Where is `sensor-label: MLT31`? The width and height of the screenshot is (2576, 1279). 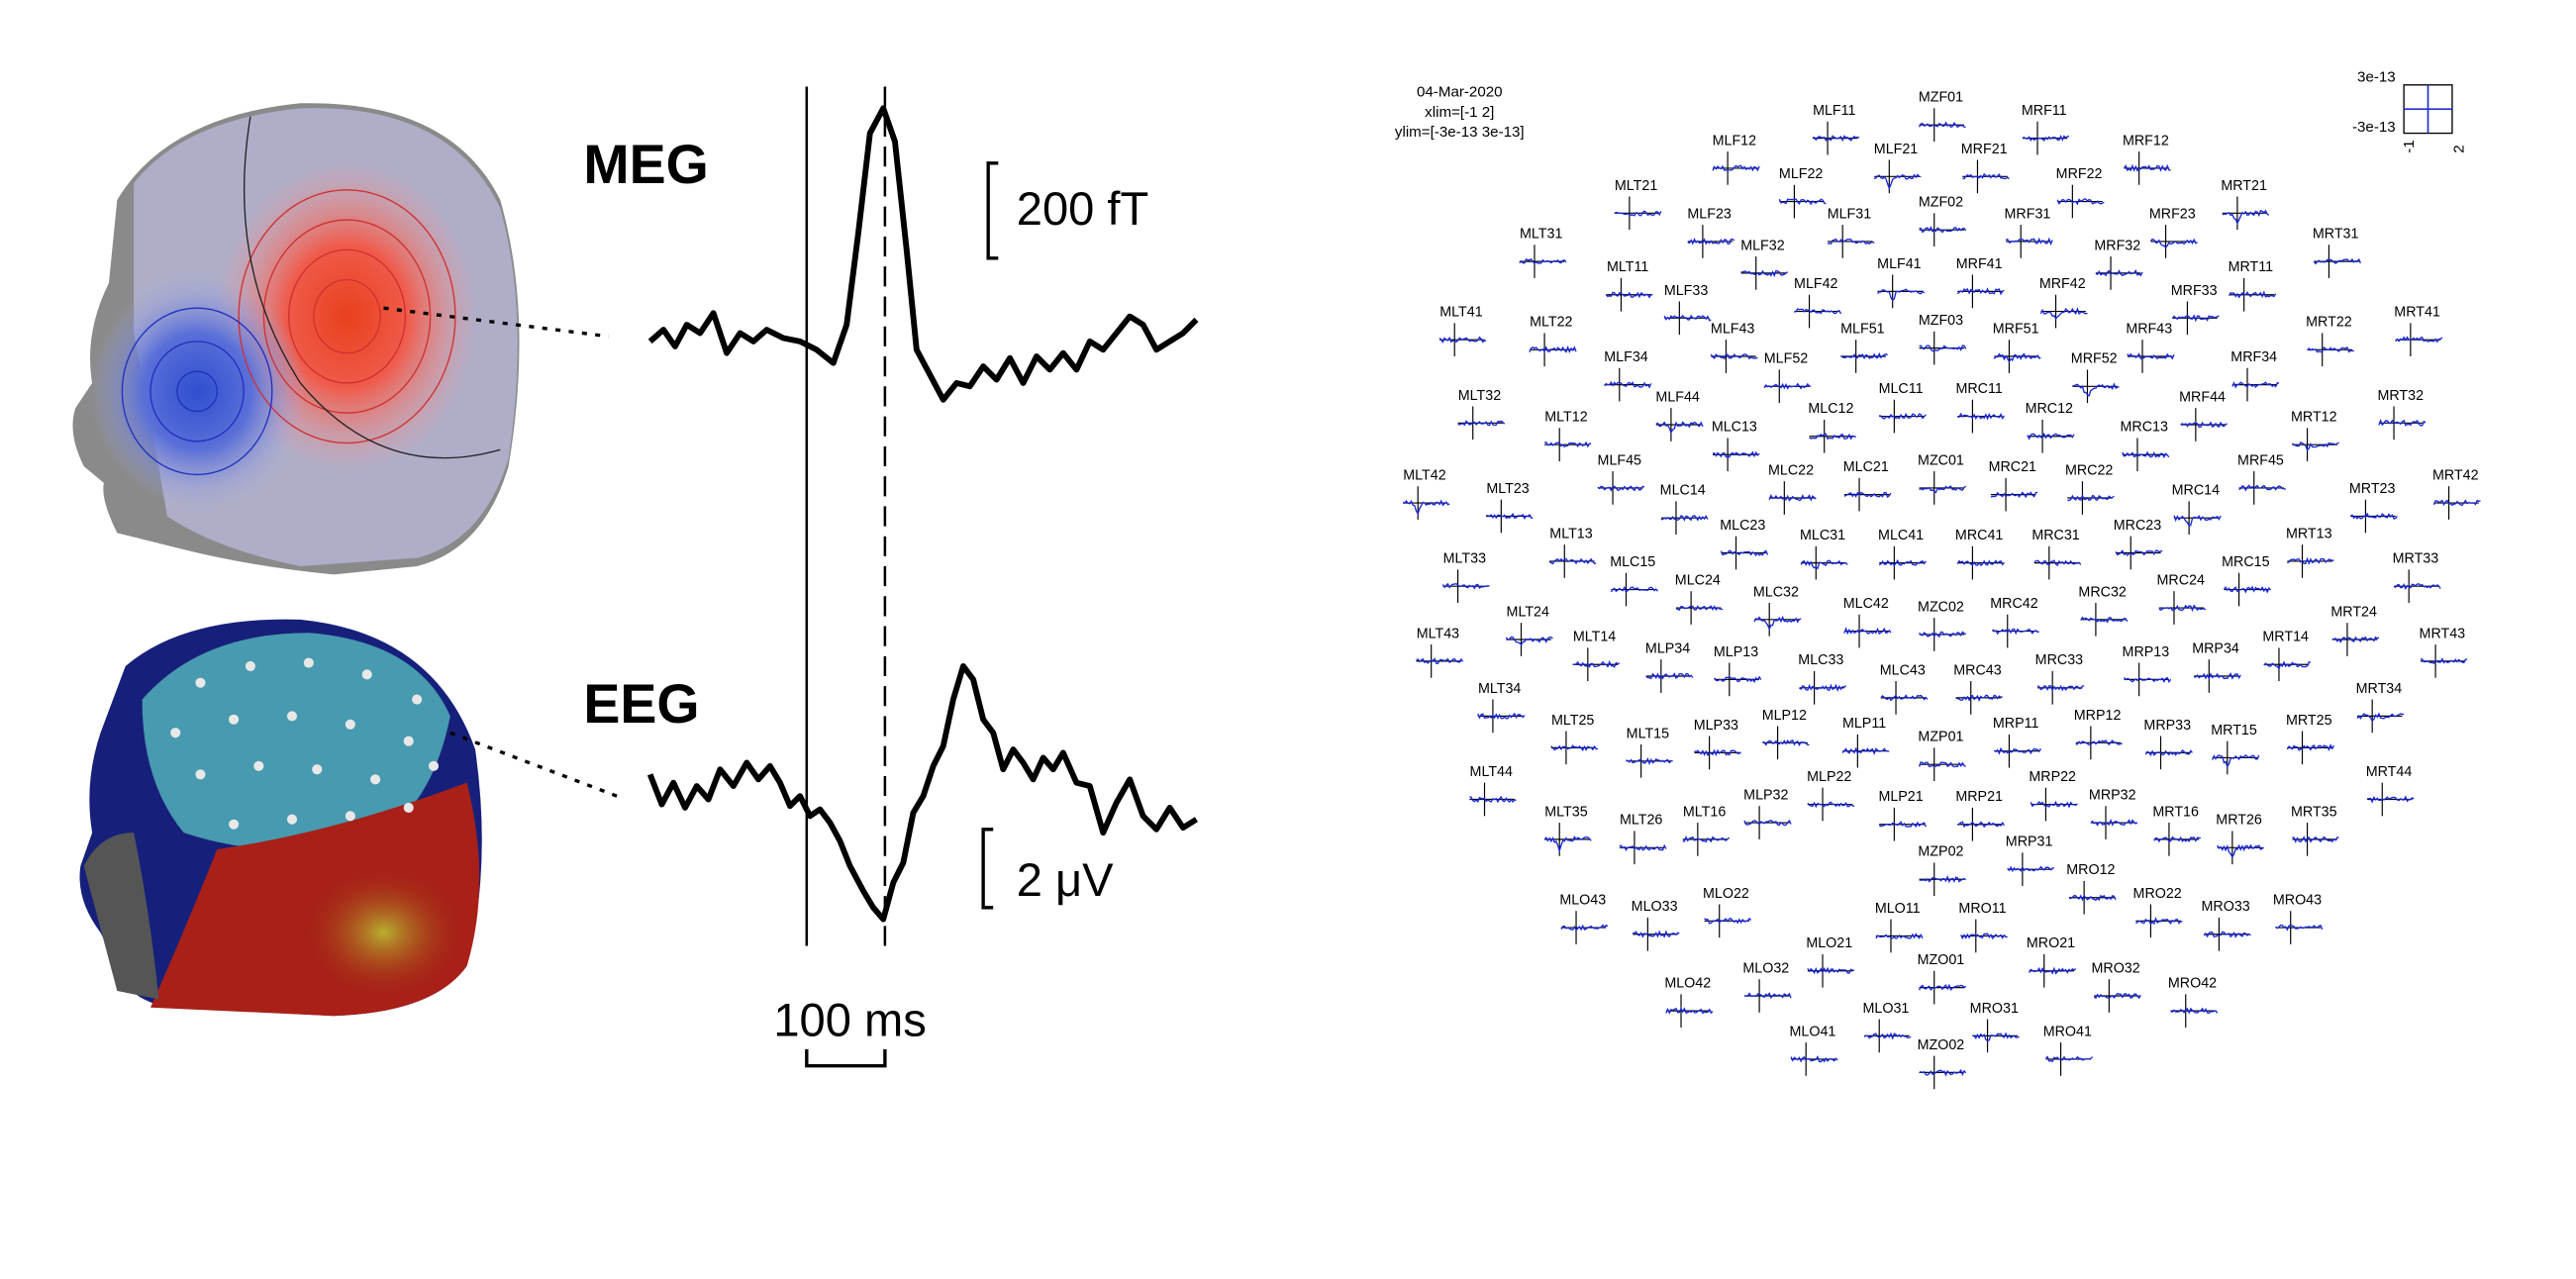
sensor-label: MLT31 is located at coordinates (1541, 235).